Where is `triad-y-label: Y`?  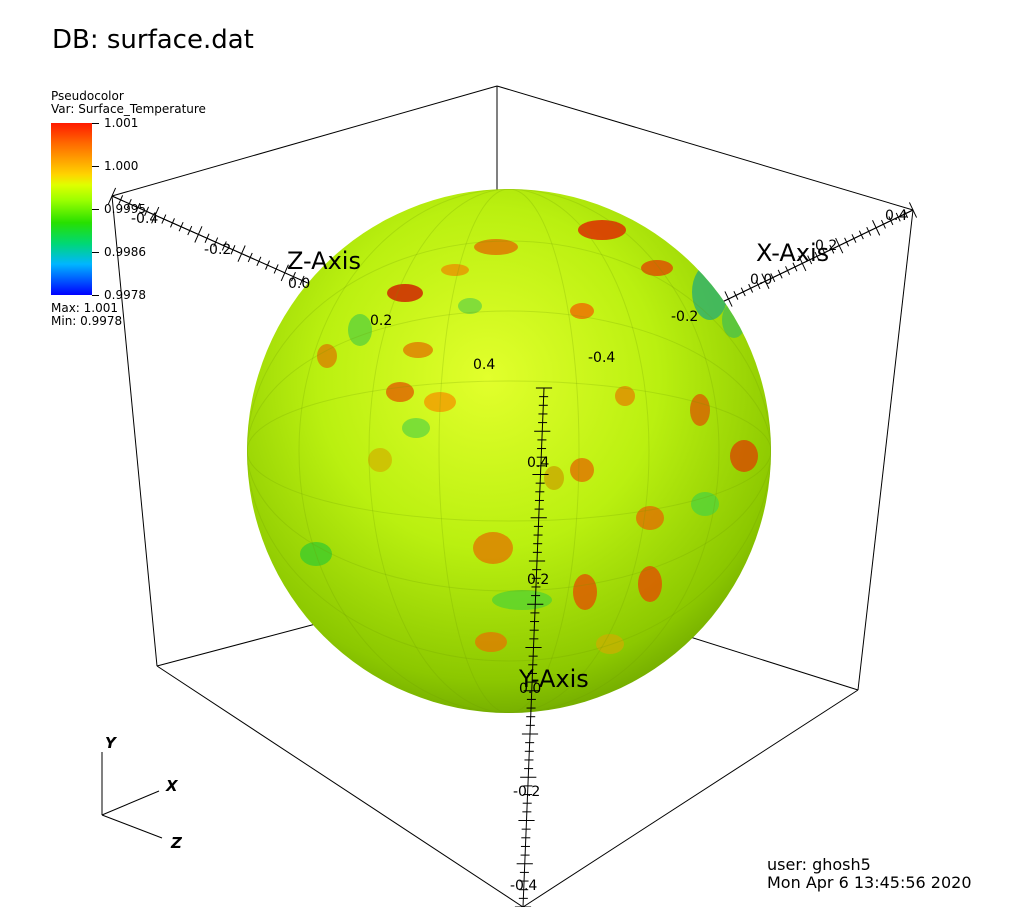
triad-y-label: Y is located at coordinates (111, 743).